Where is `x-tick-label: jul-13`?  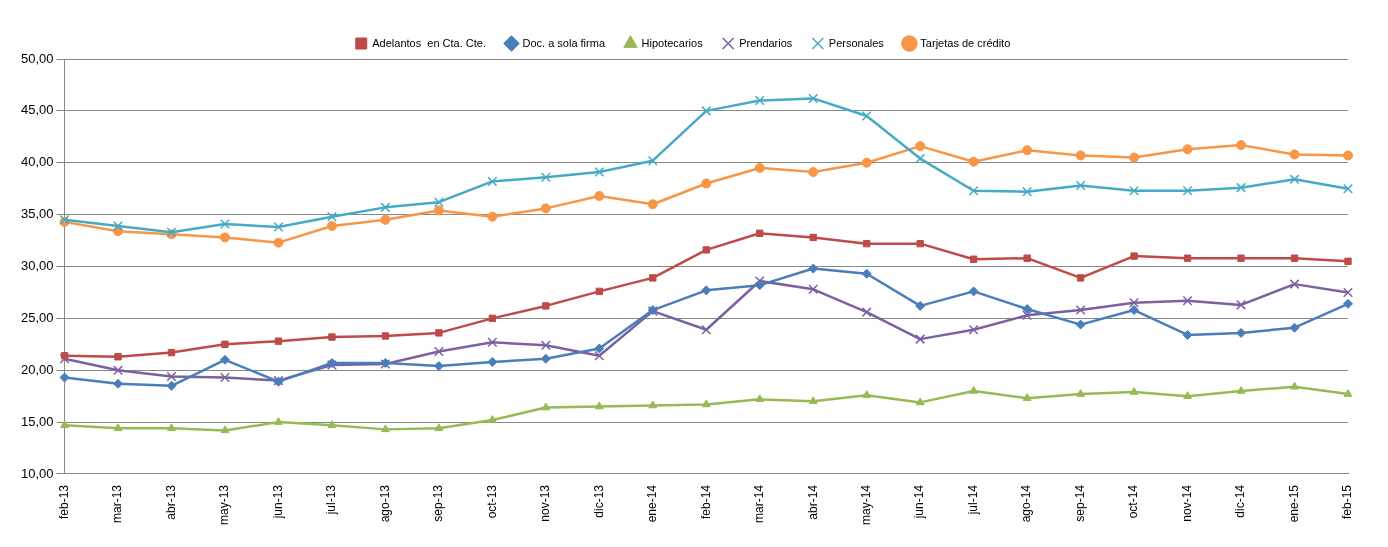 x-tick-label: jul-13 is located at coordinates (331, 500).